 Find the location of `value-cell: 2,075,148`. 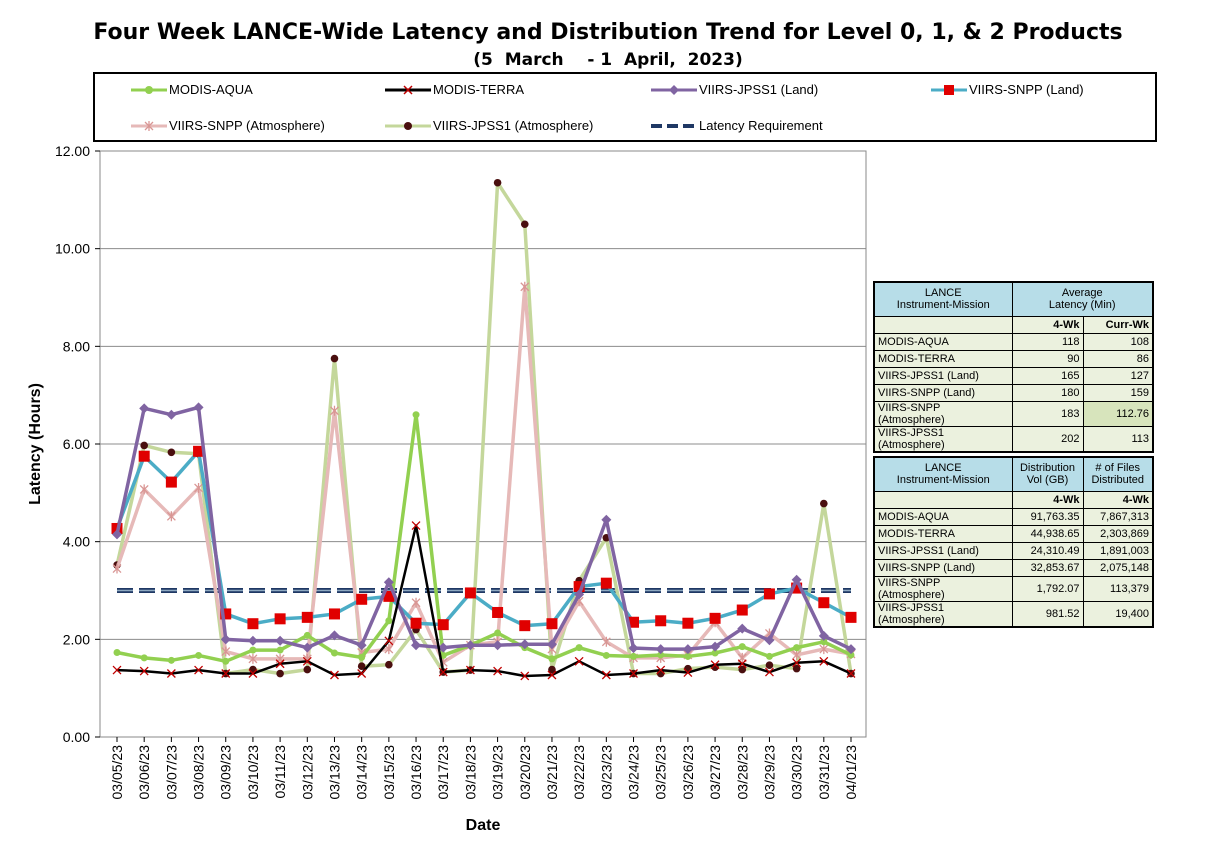

value-cell: 2,075,148 is located at coordinates (1118, 567).